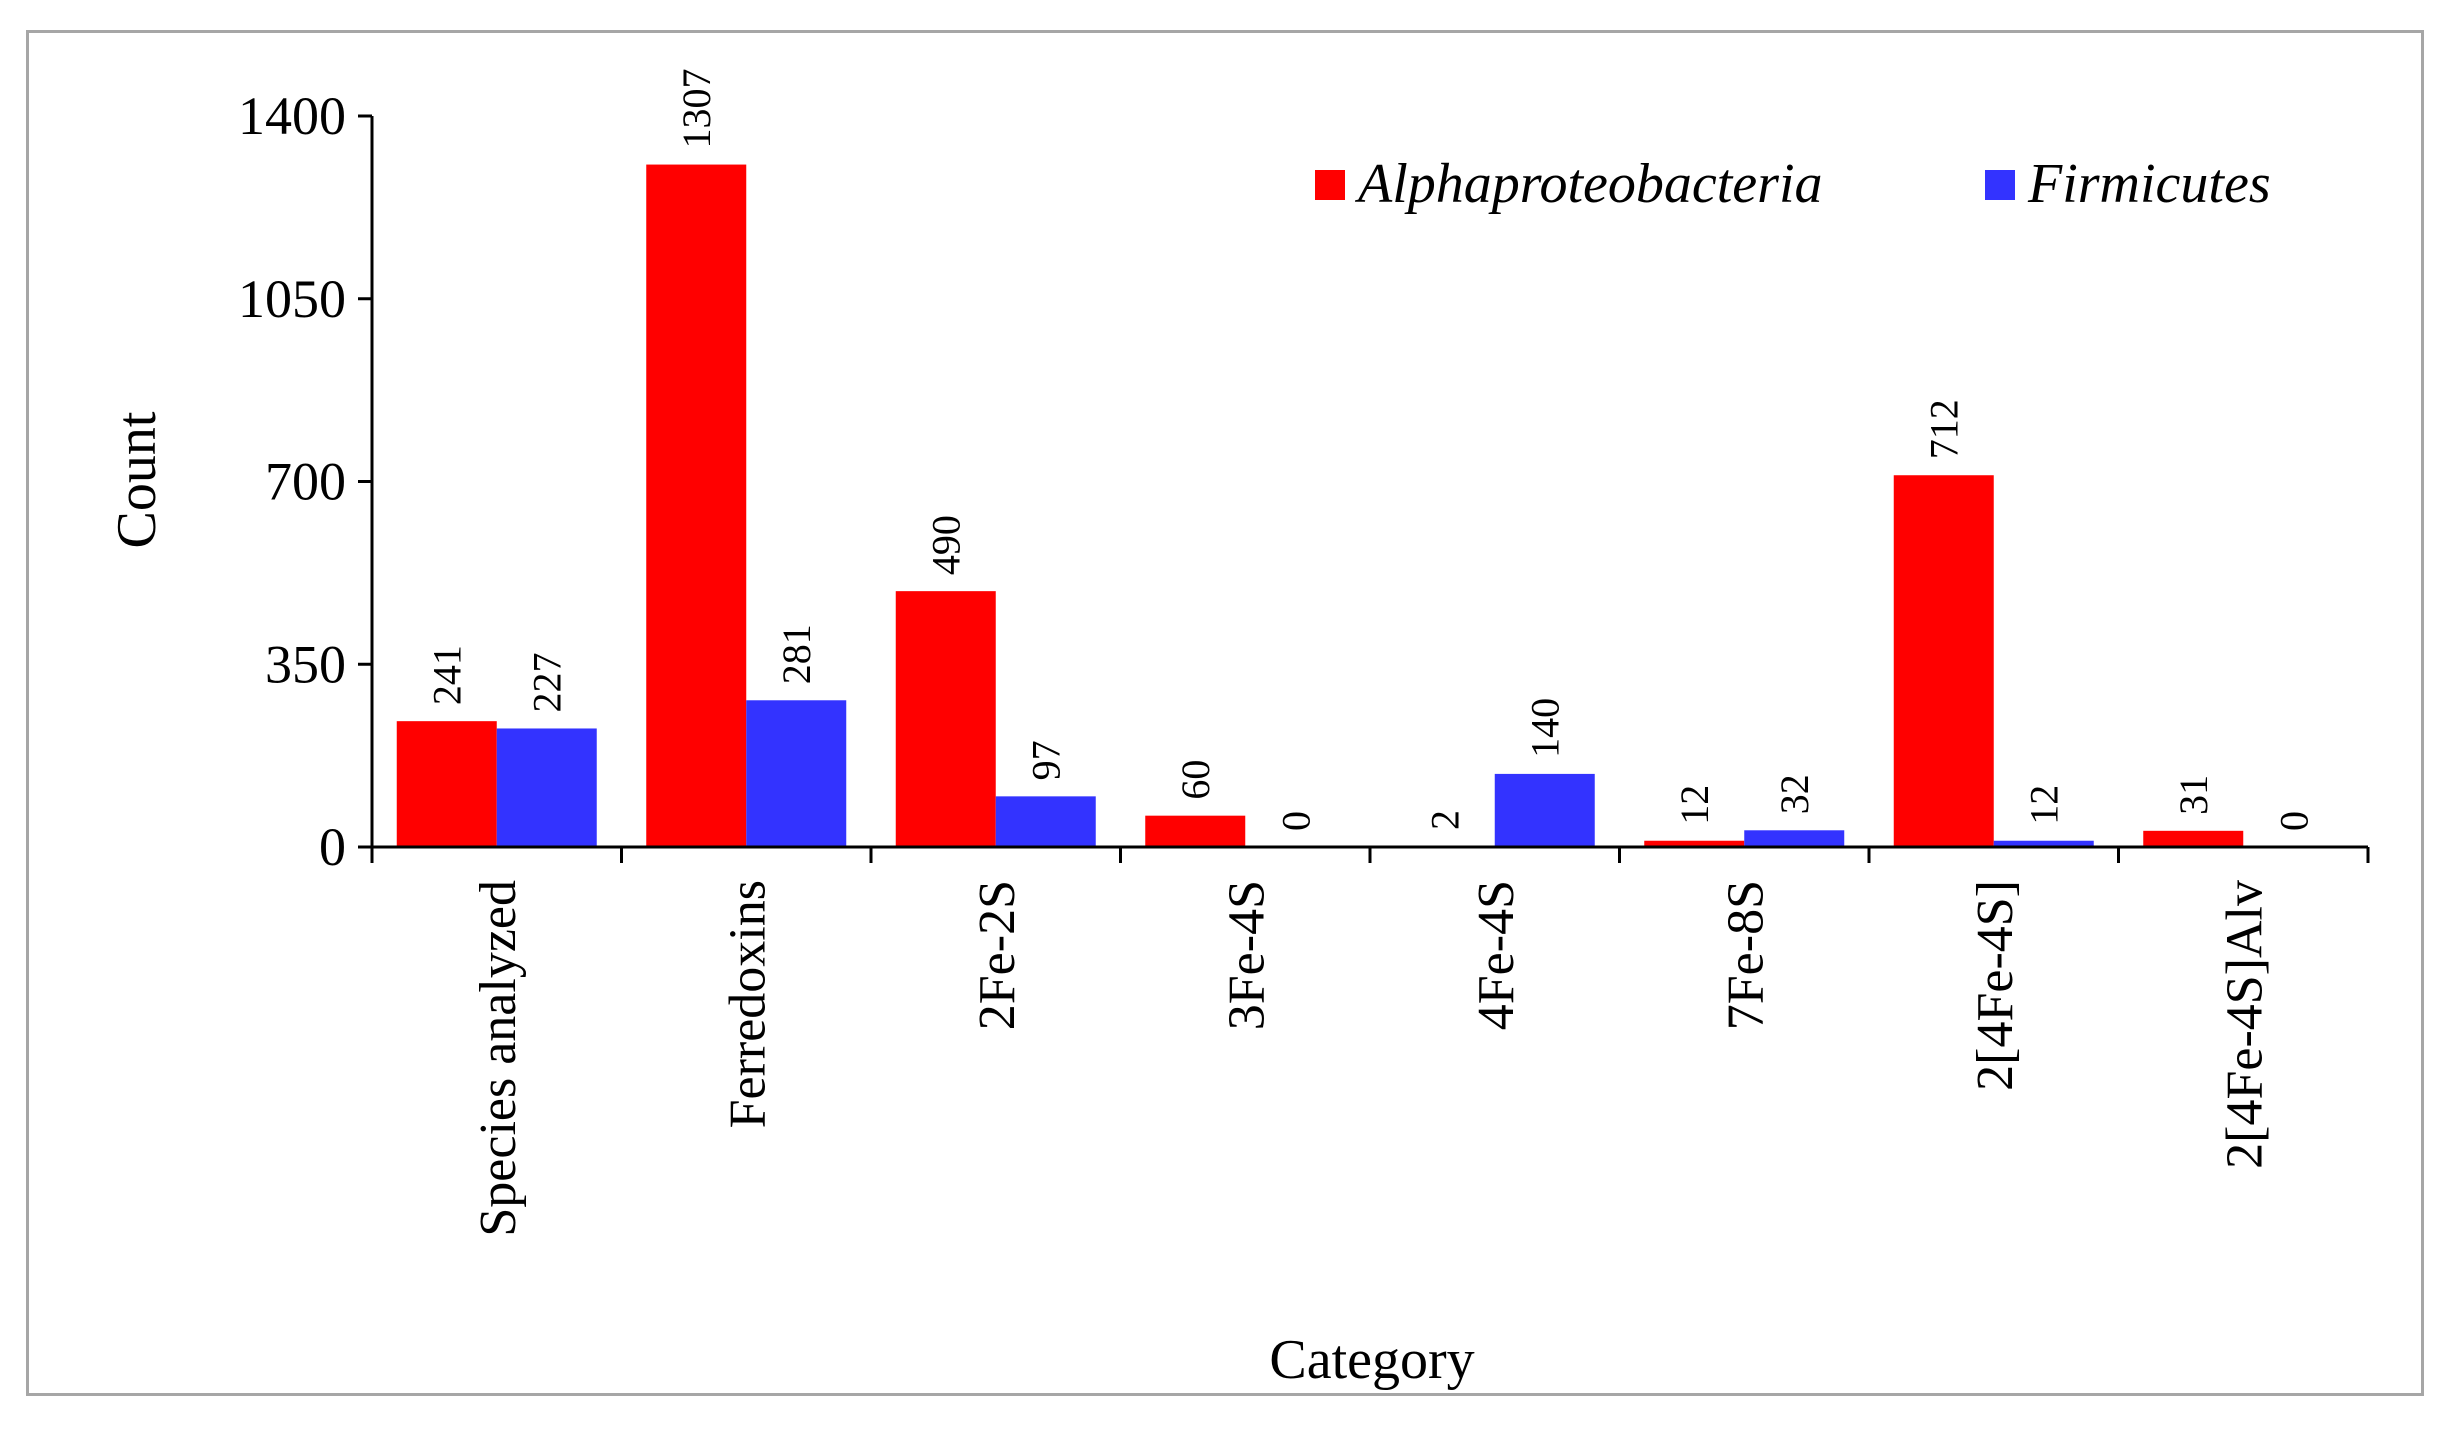 The image size is (2456, 1444). I want to click on bar-alphaproteobacteria-ferredoxins, so click(696, 506).